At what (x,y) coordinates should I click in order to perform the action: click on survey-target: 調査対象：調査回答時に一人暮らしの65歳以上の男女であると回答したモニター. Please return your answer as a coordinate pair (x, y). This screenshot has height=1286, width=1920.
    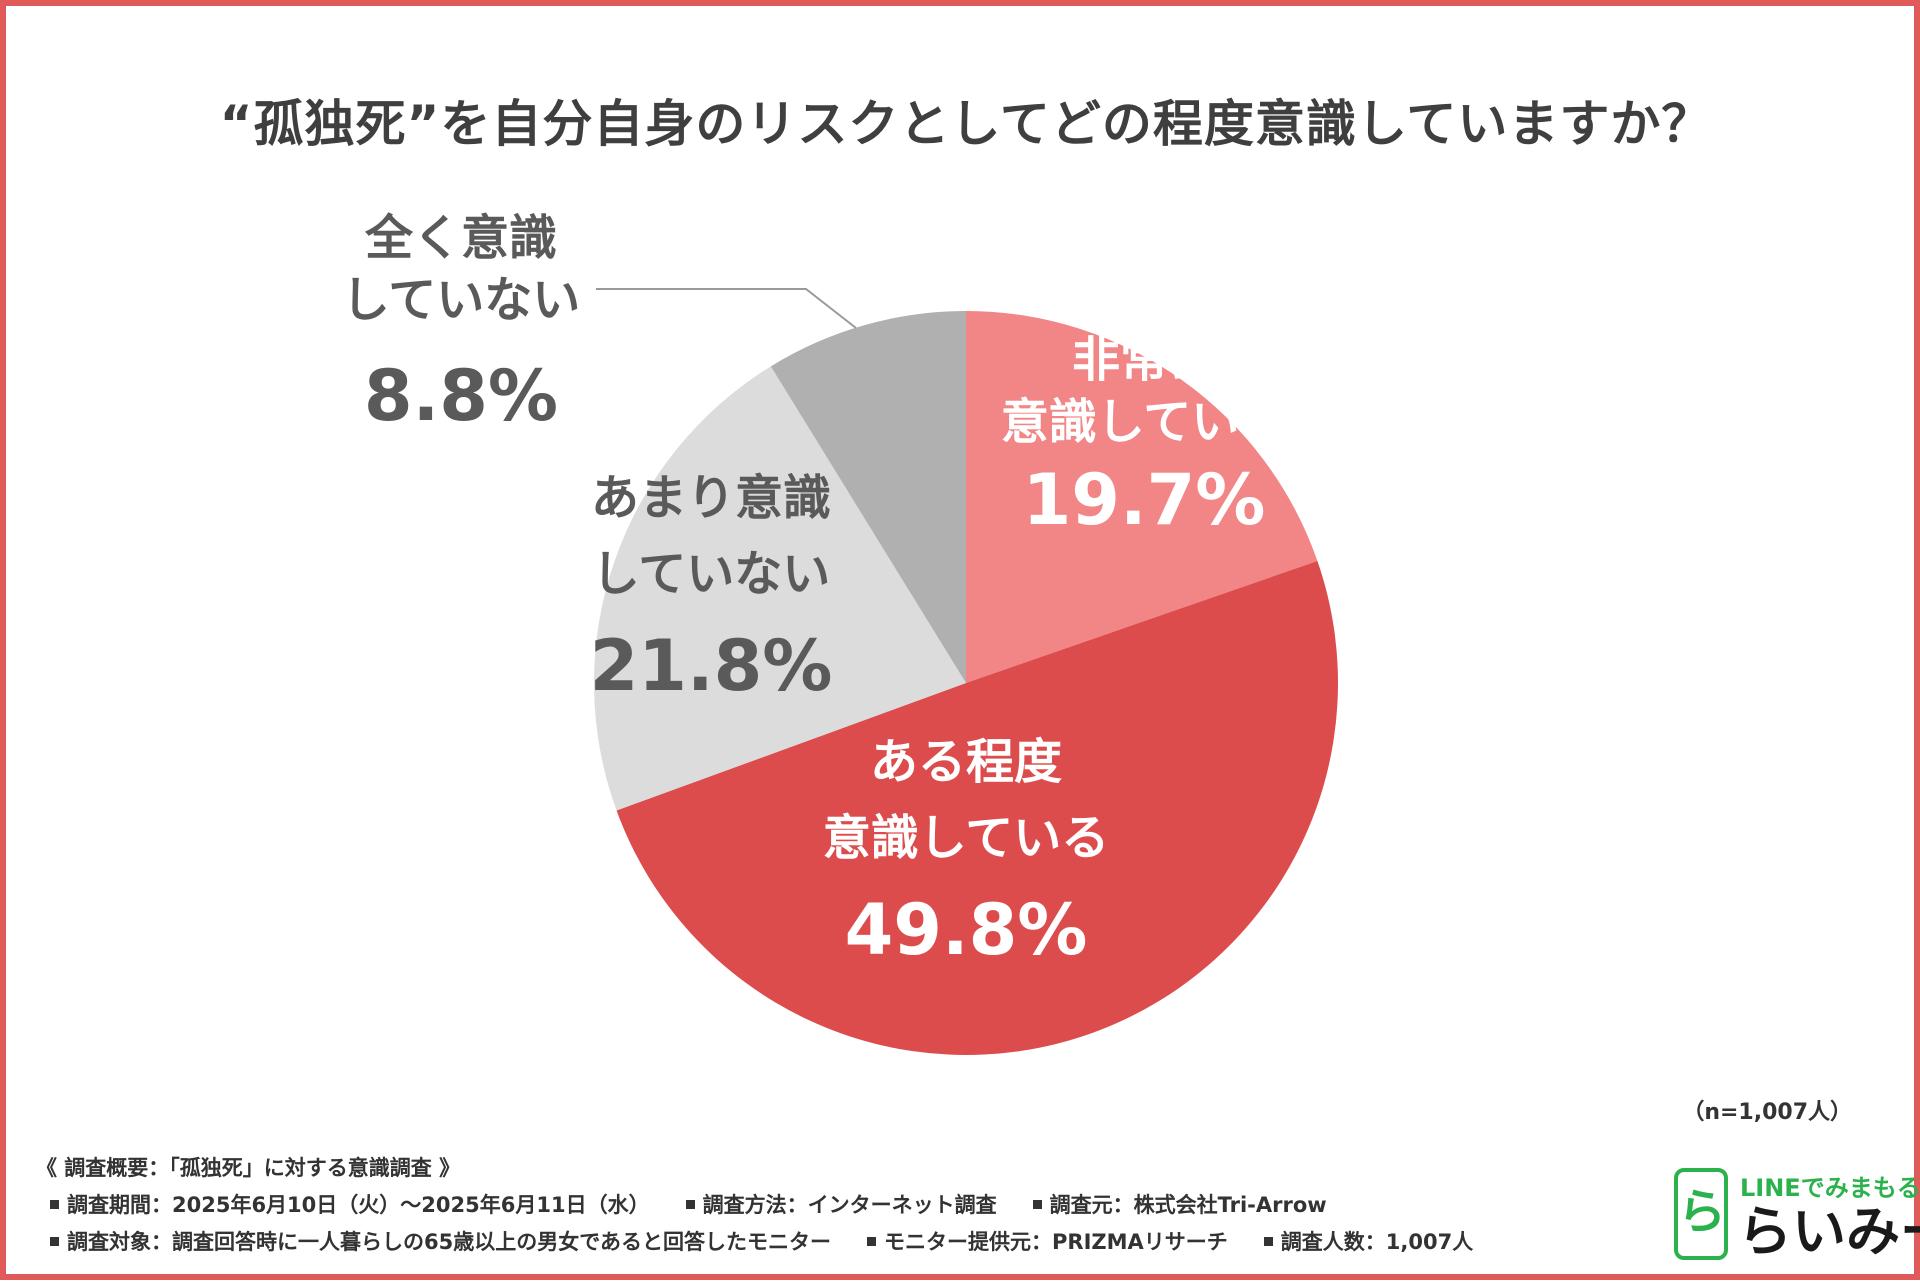
    Looking at the image, I should click on (440, 1242).